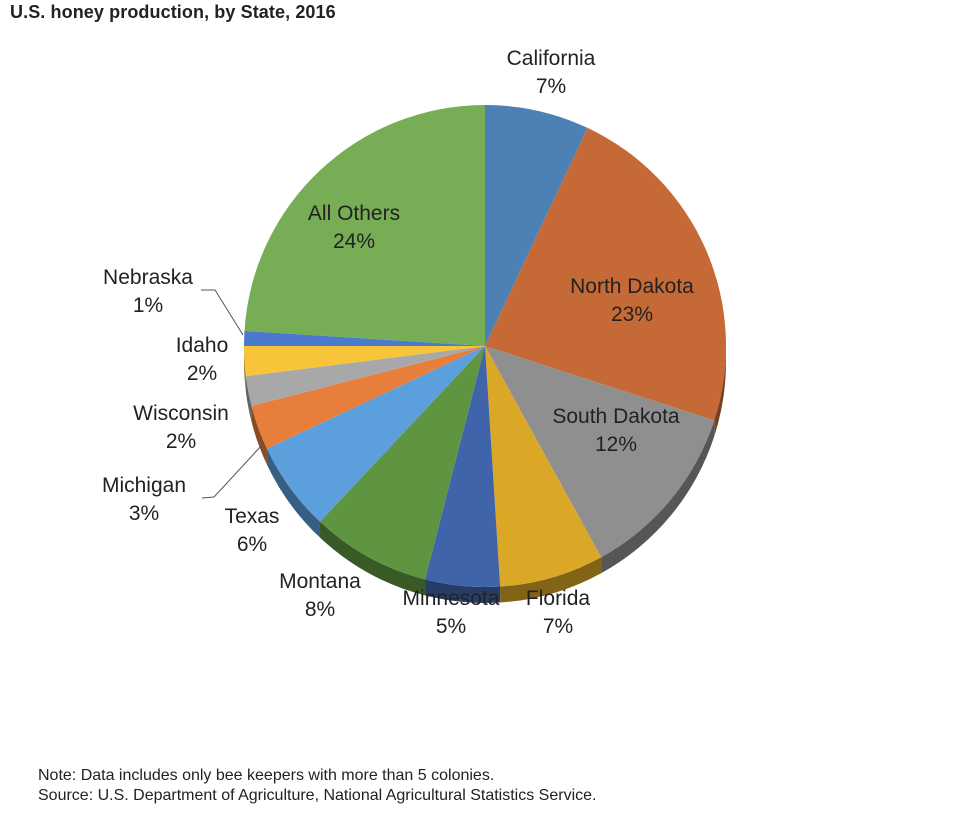 This screenshot has height=834, width=968. I want to click on slice-wisconsin, so click(365, 376).